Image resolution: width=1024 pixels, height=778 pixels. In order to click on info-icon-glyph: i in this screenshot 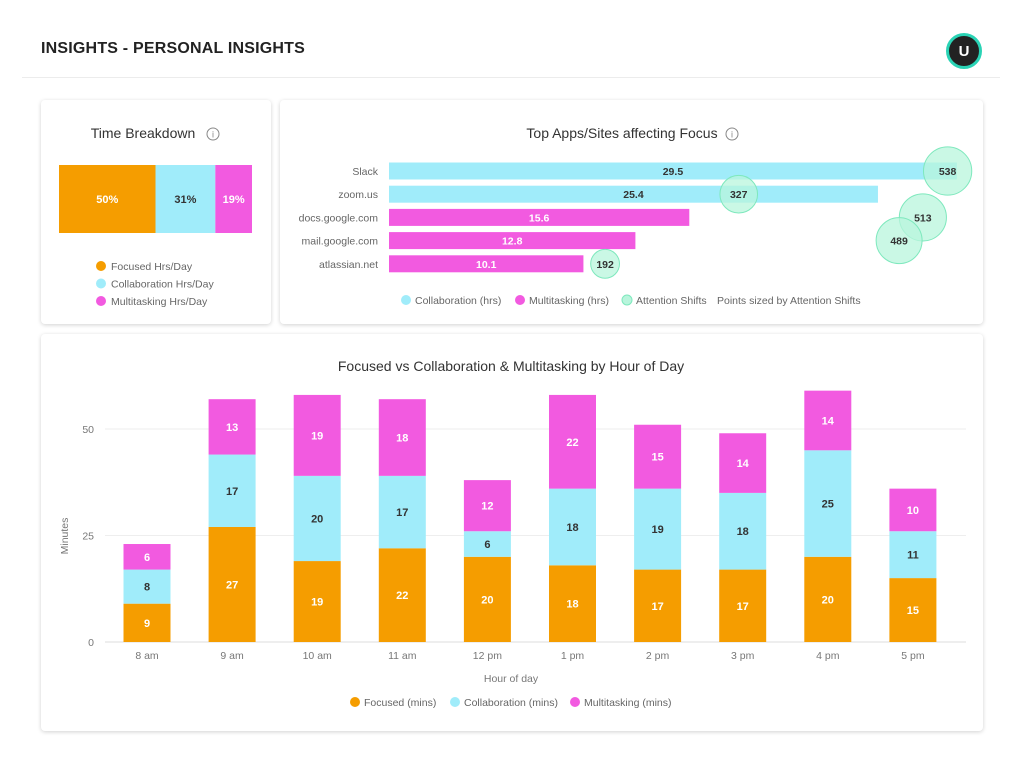, I will do `click(213, 135)`.